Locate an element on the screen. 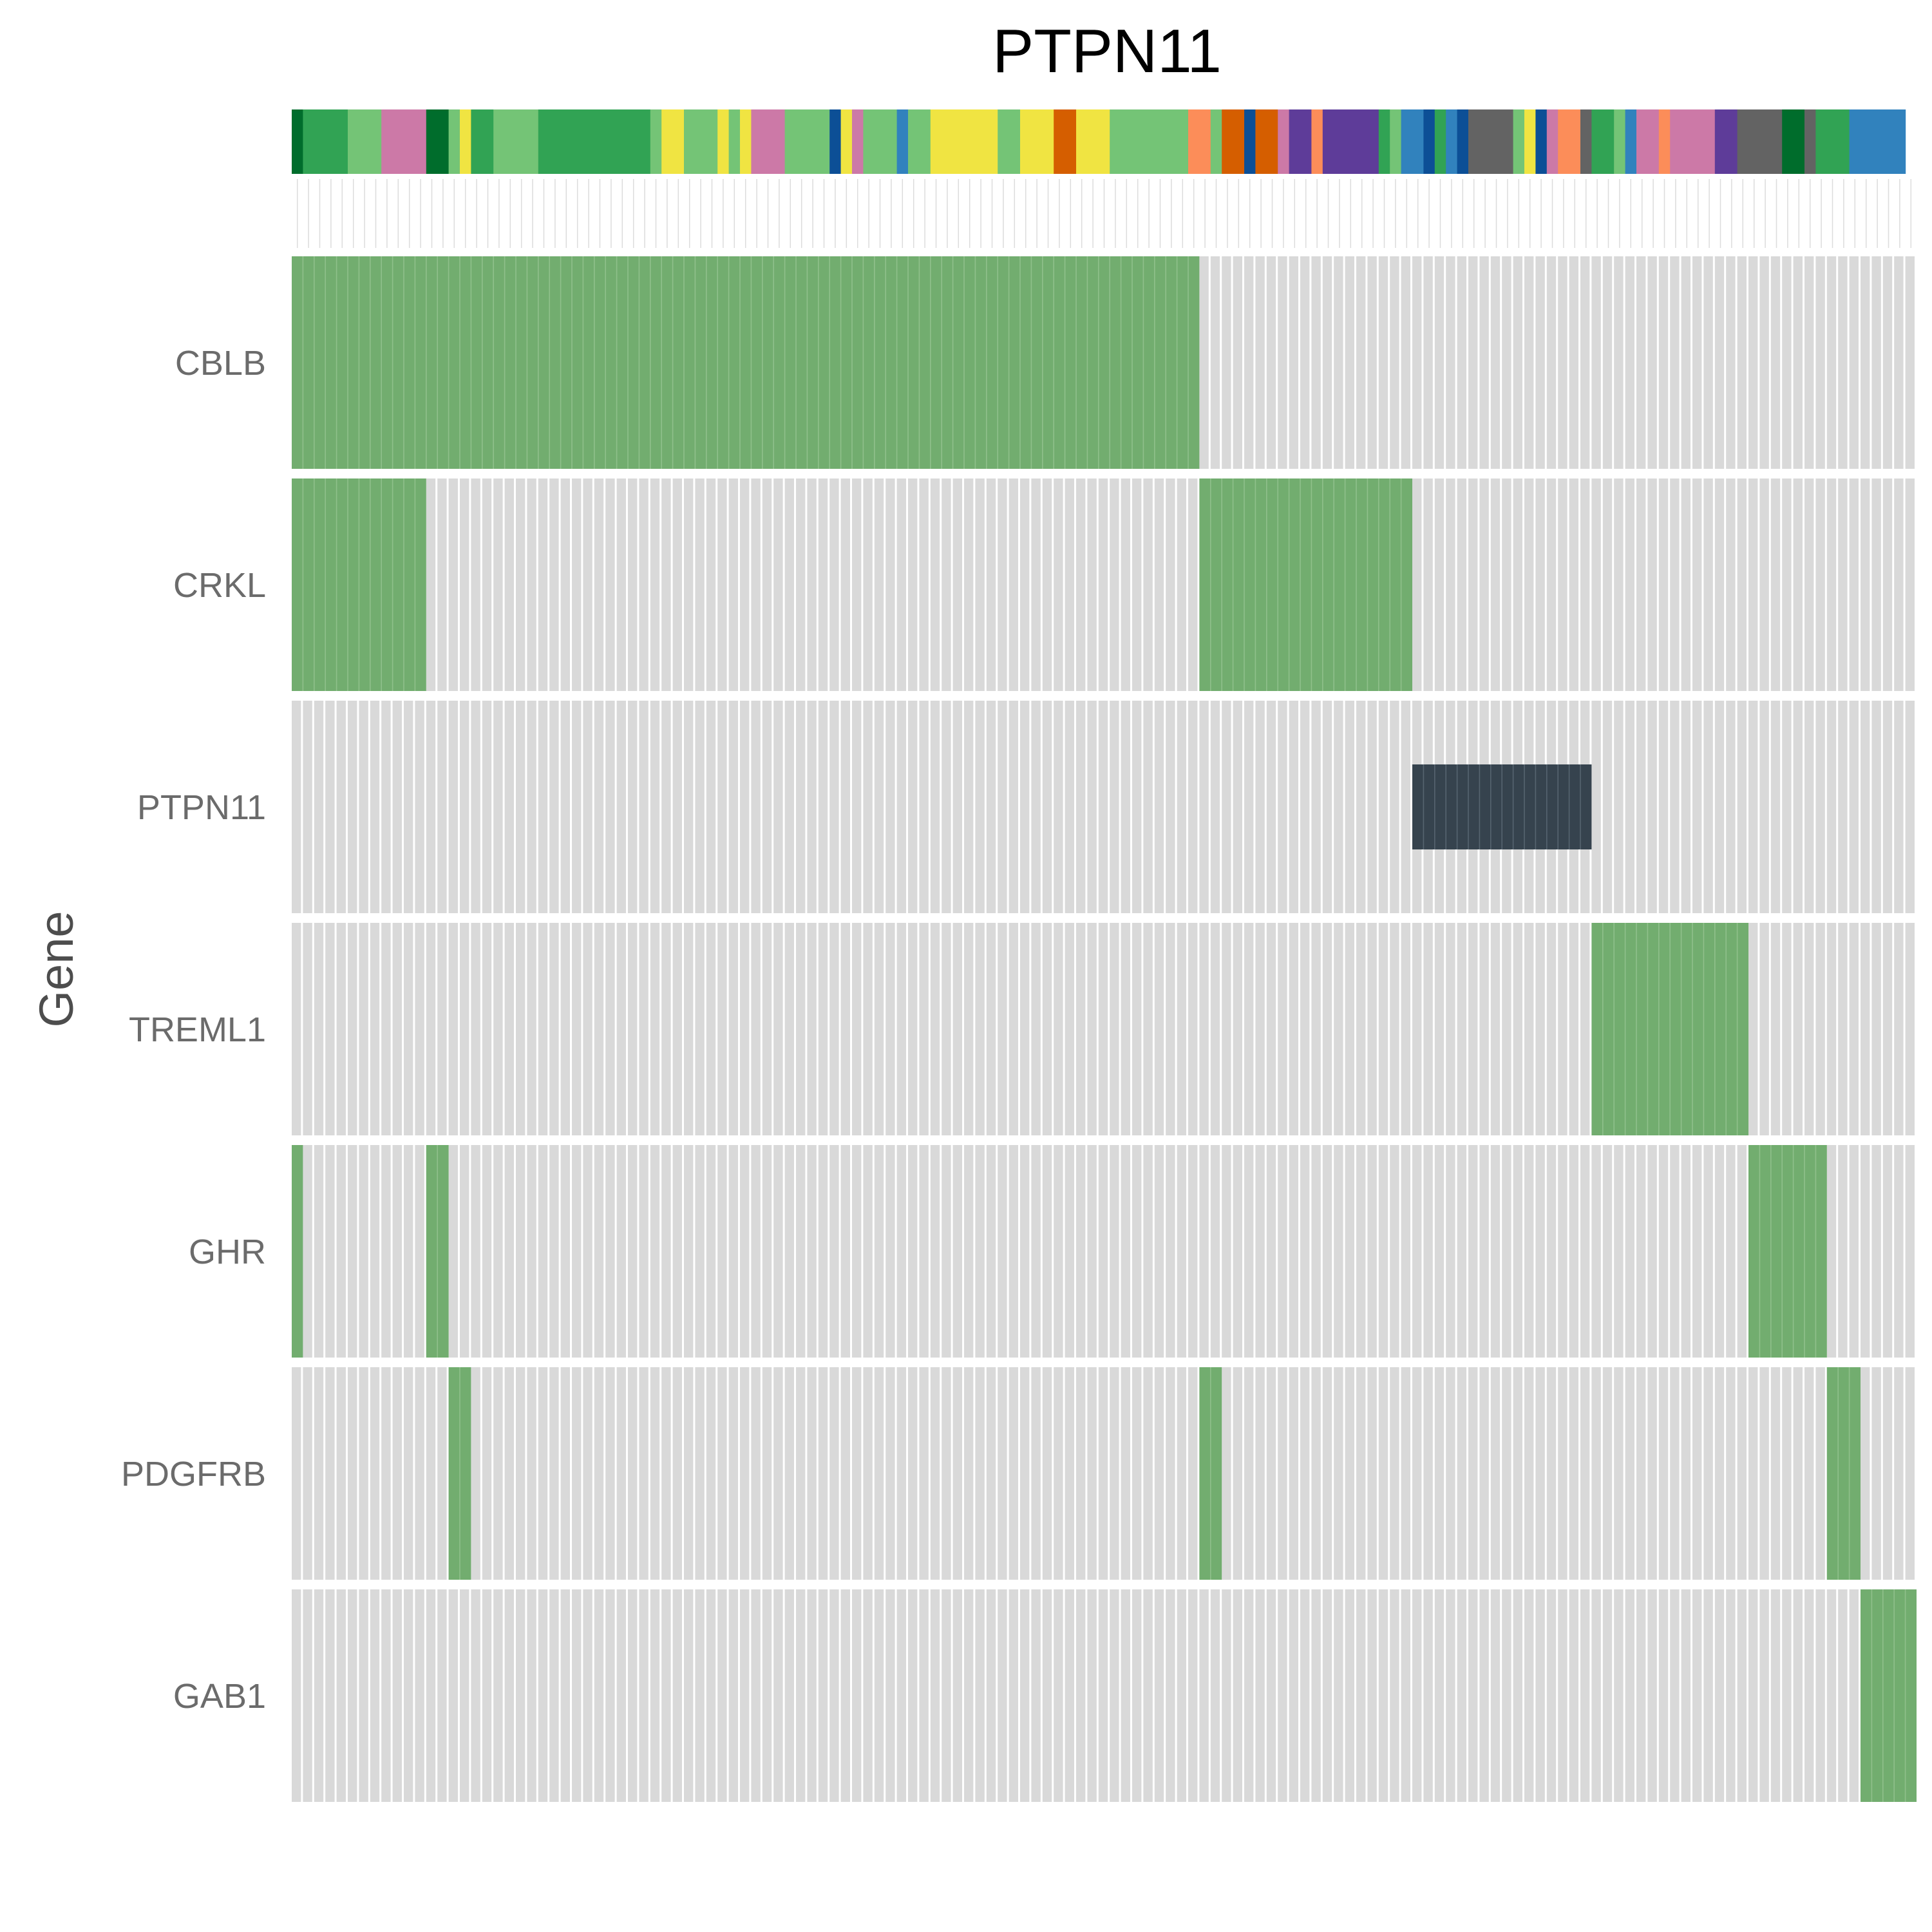  gene-row-ptpn11 is located at coordinates (1103, 807).